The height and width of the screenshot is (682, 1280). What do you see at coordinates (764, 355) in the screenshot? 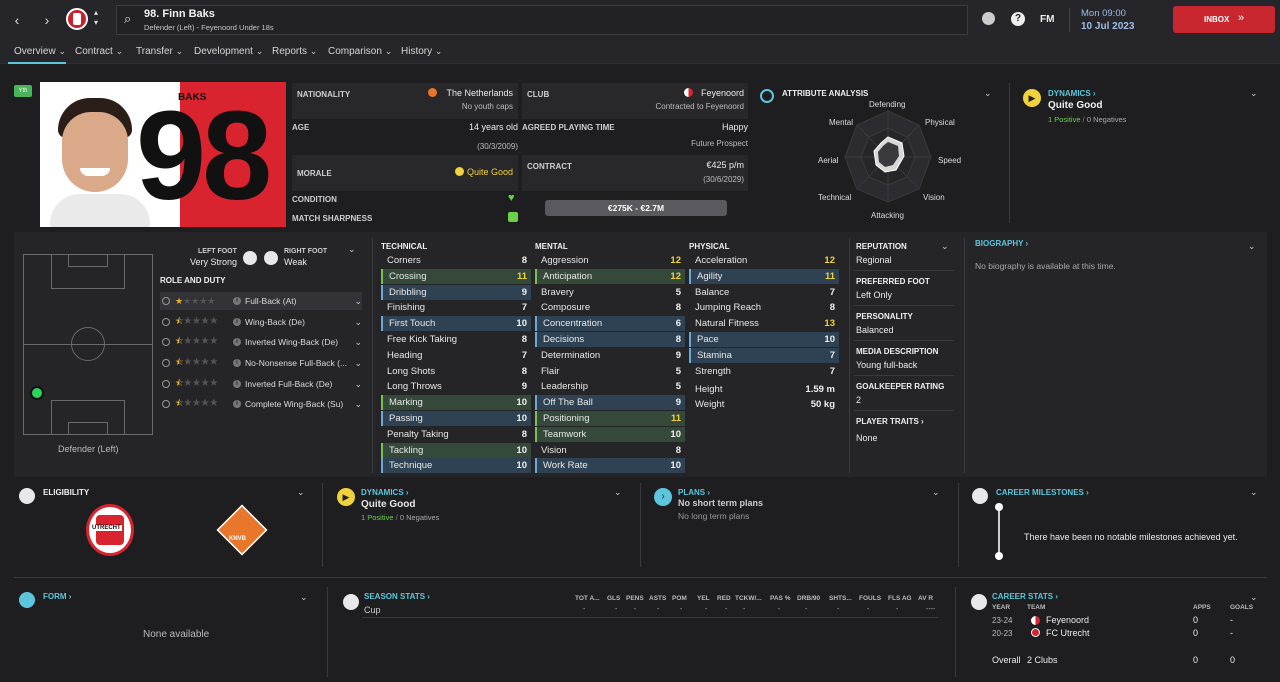
I see `attribute-row: Stamina 7` at bounding box center [764, 355].